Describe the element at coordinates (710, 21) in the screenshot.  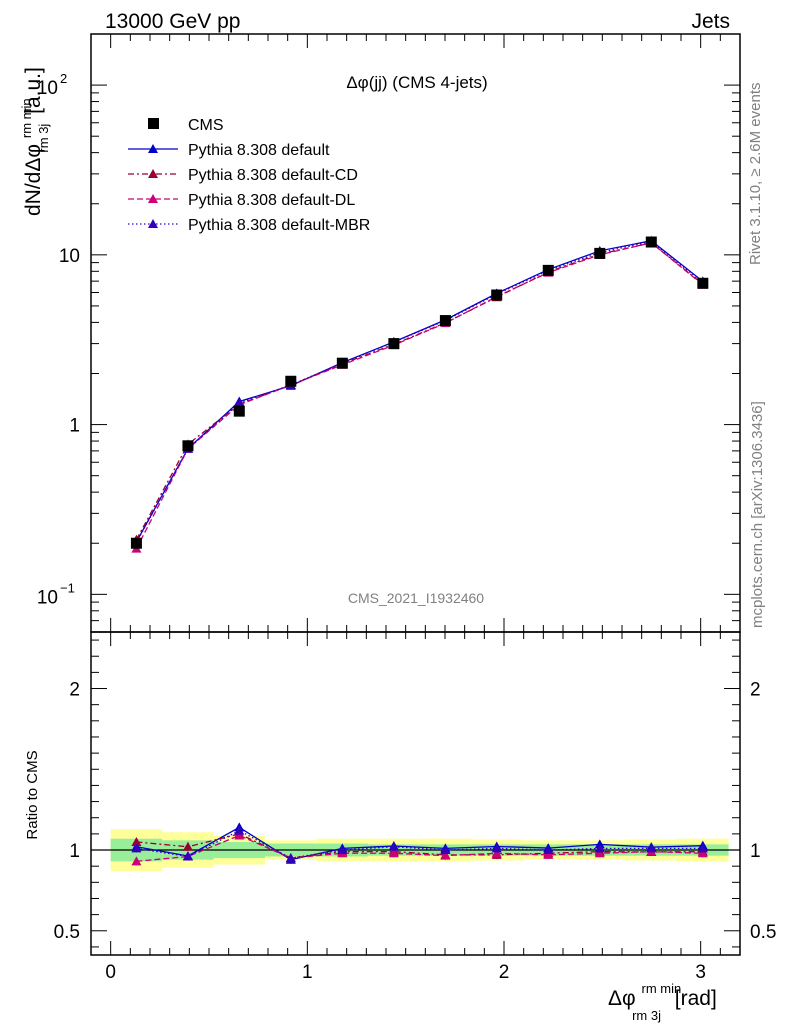
I see `header-right: Jets` at that location.